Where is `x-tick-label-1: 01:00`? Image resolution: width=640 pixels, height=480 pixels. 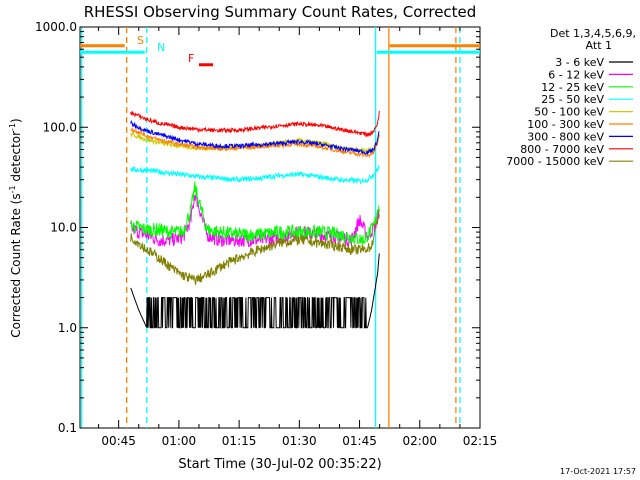
x-tick-label-1: 01:00 is located at coordinates (179, 441).